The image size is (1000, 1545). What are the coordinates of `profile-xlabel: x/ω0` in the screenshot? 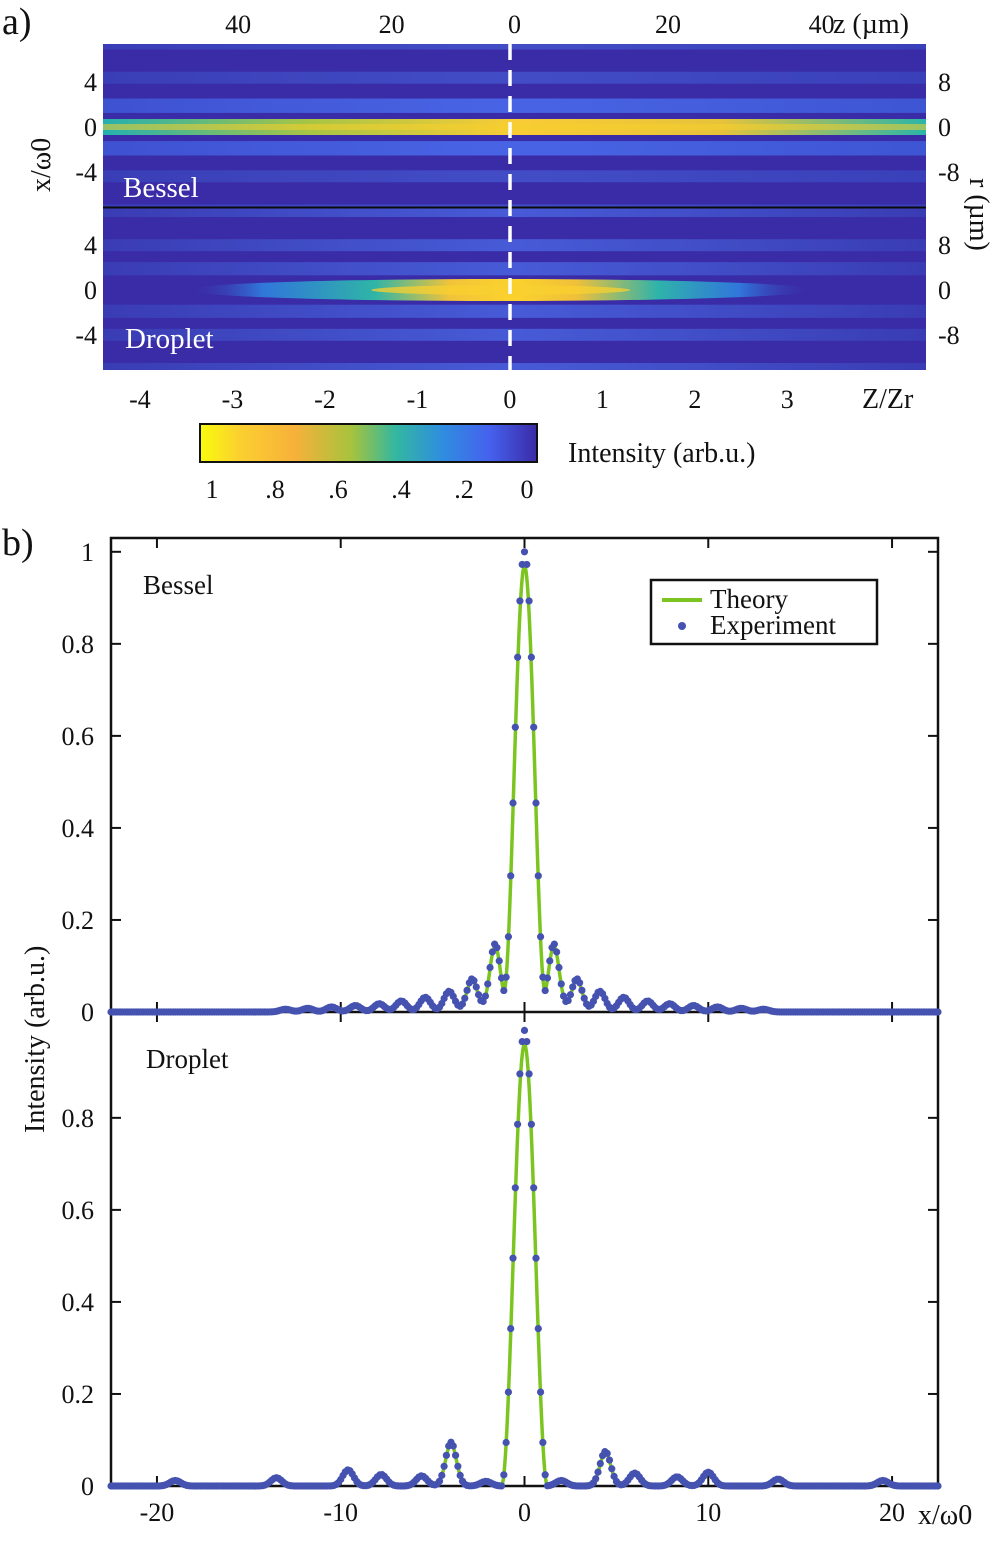 It's located at (945, 1515).